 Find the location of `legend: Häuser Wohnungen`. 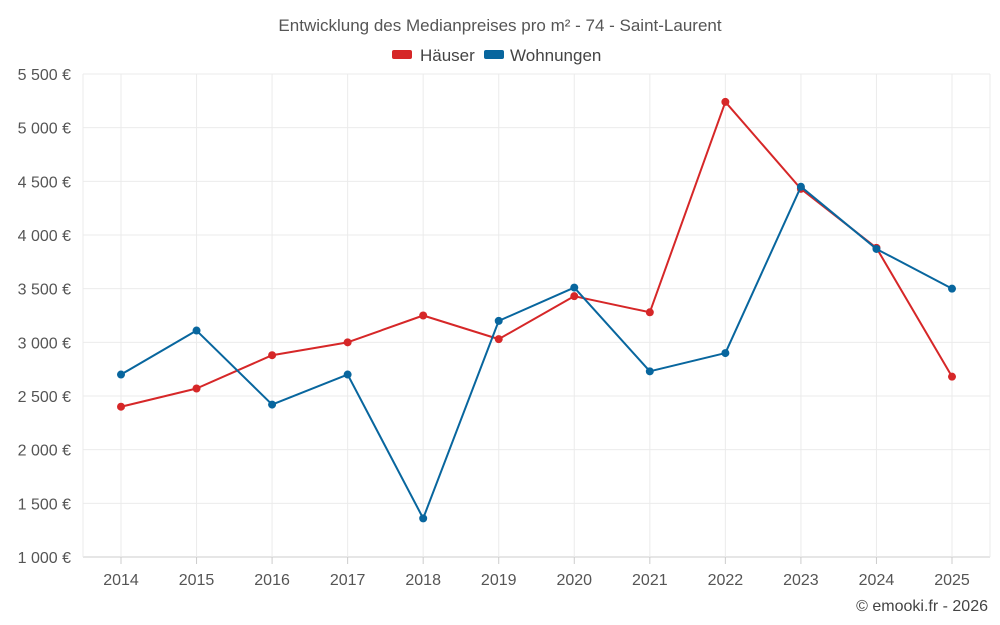

legend: Häuser Wohnungen is located at coordinates (496, 55).